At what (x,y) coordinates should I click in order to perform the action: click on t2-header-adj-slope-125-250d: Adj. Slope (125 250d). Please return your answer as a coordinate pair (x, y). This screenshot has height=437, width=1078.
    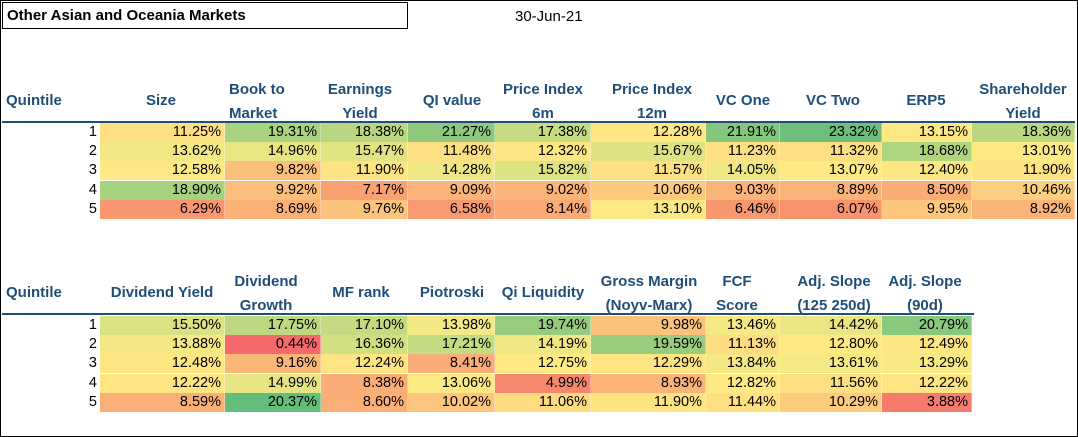
    Looking at the image, I should click on (834, 293).